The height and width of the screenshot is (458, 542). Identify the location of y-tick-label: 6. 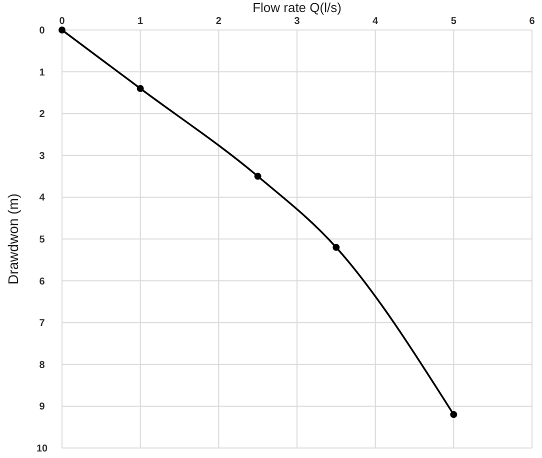
(42, 282).